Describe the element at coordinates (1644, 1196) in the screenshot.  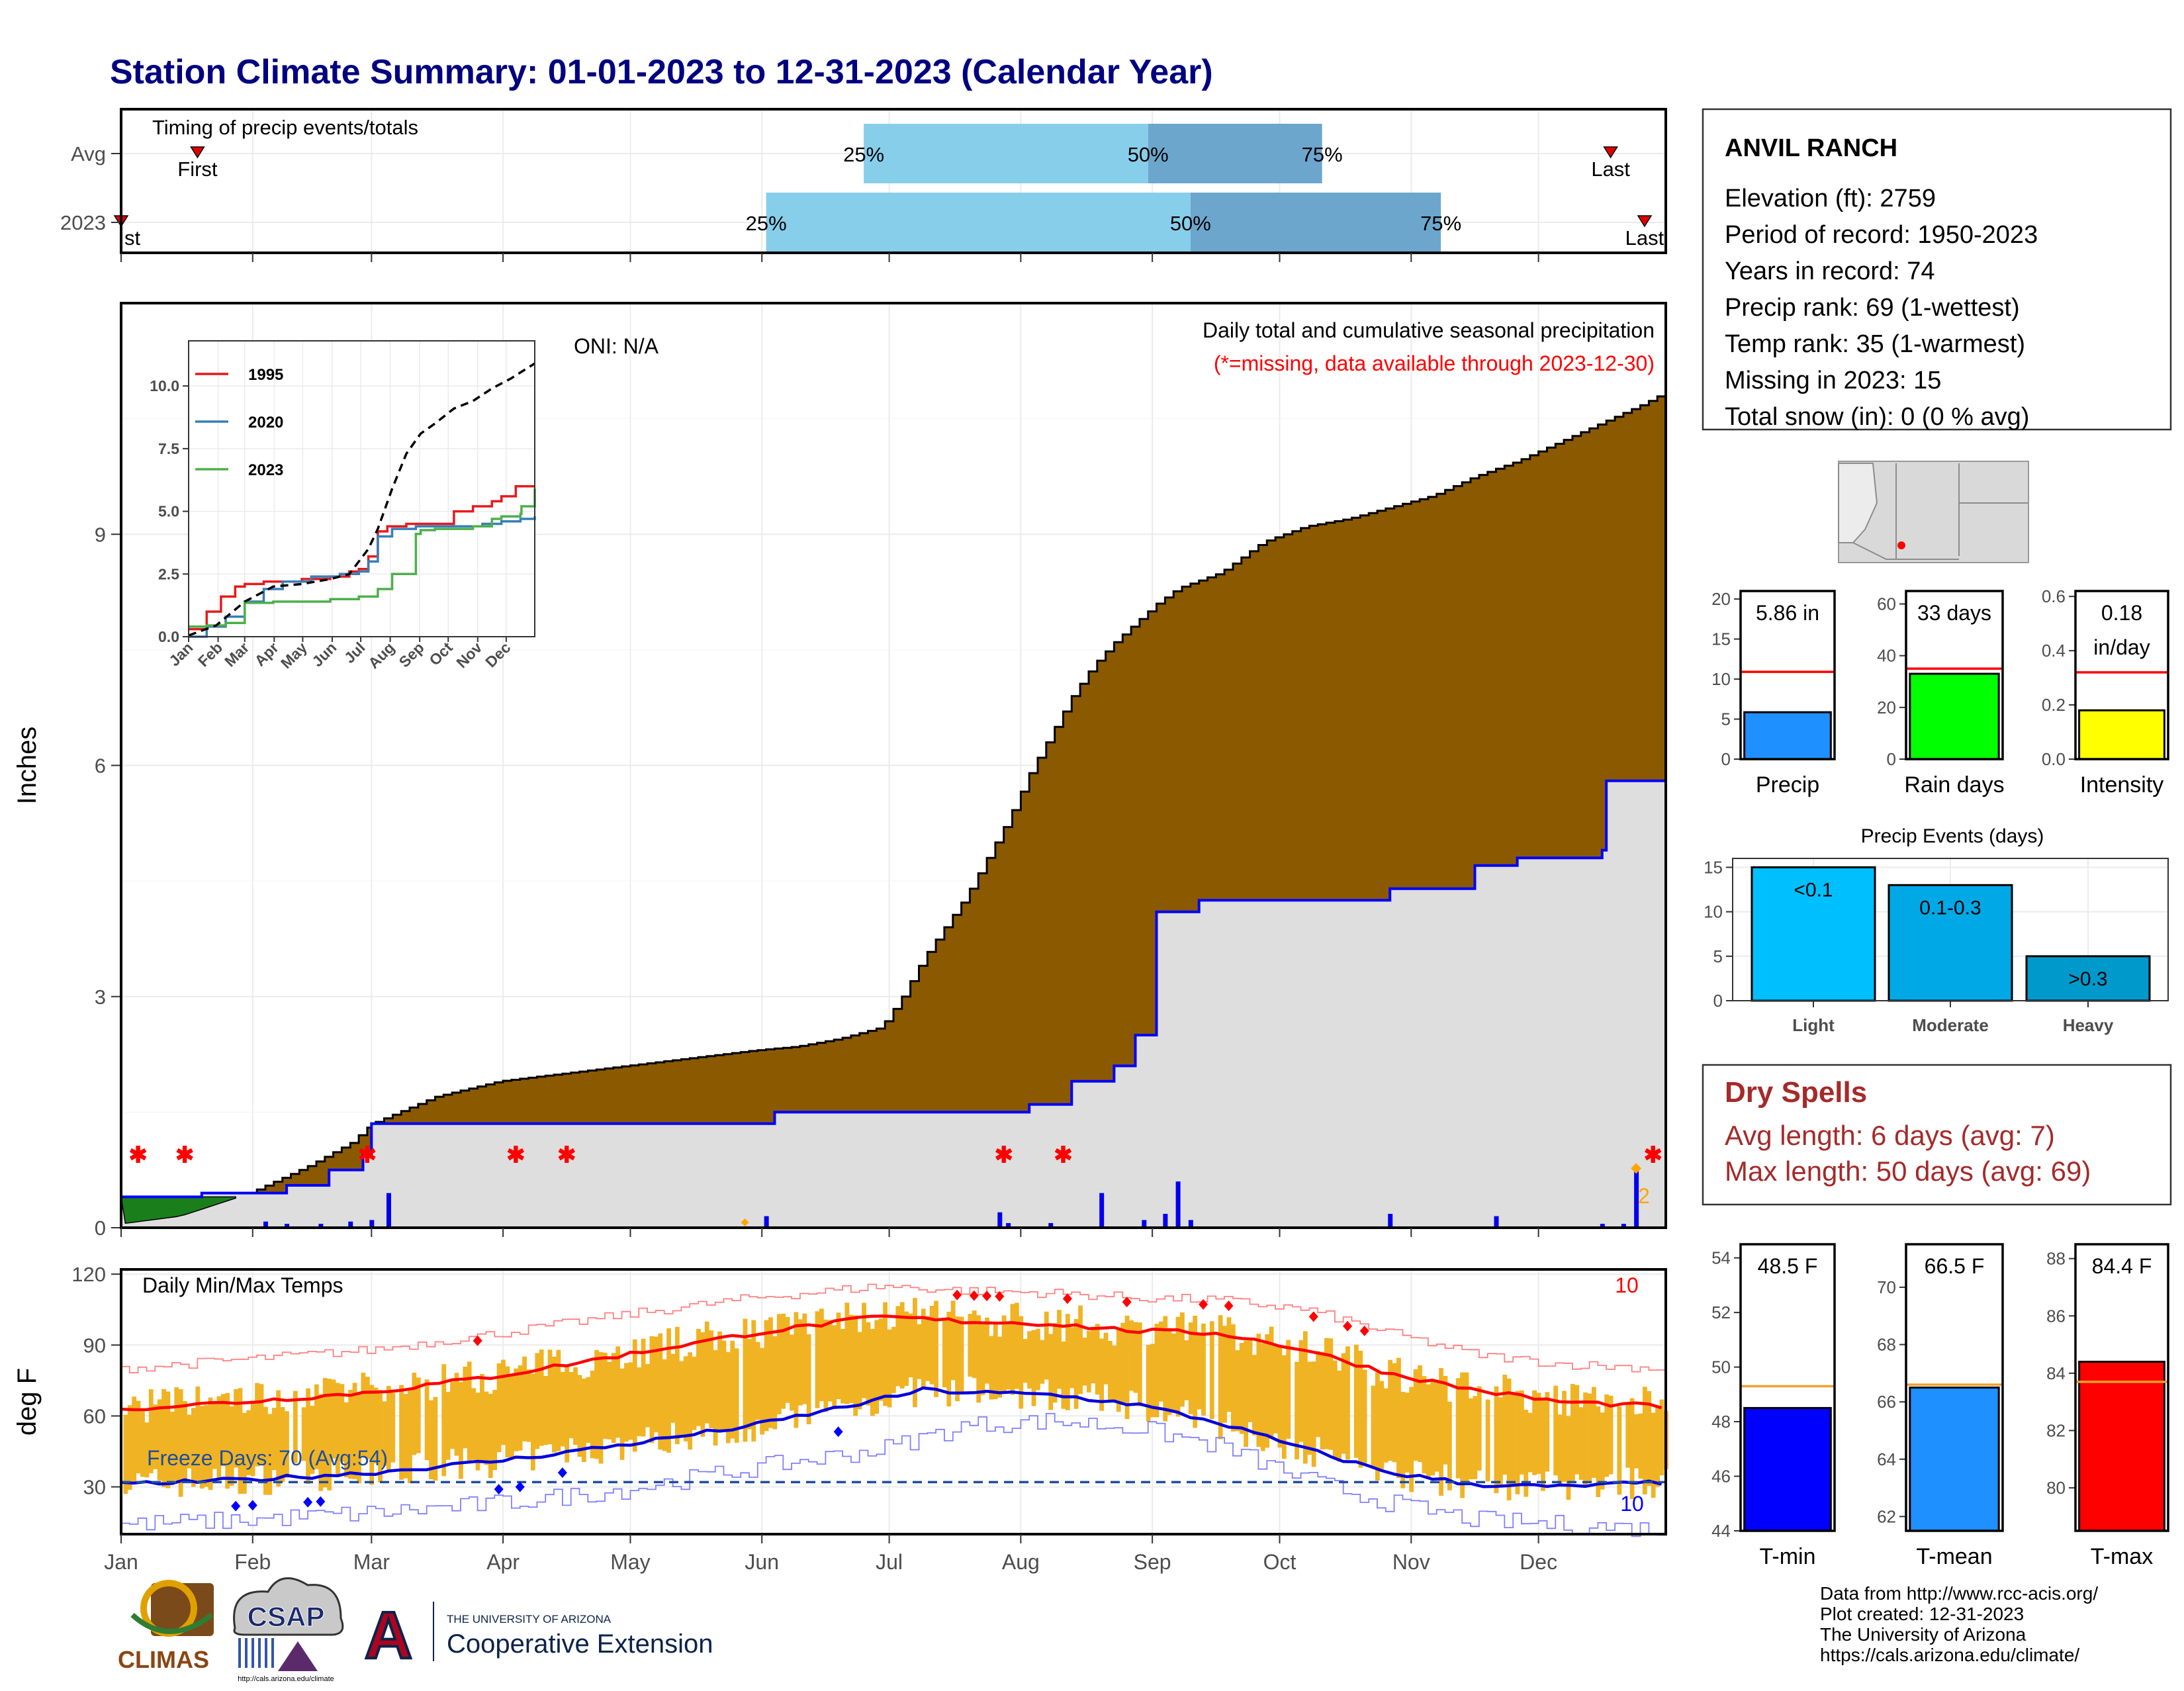
I see `precip-count-label: 2` at that location.